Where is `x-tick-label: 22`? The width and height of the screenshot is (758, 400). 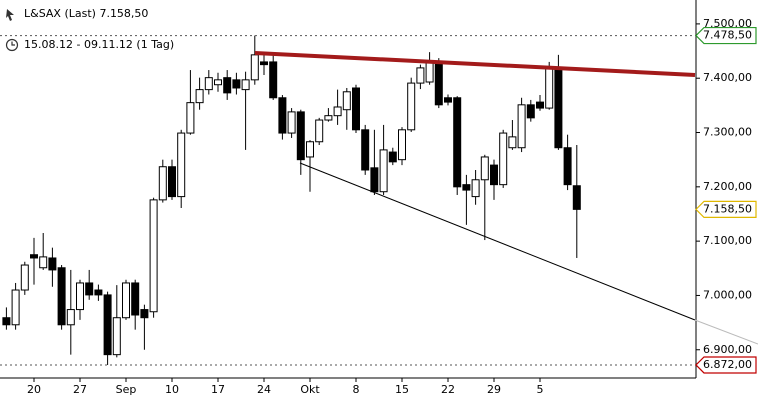
x-tick-label: 22 is located at coordinates (448, 389).